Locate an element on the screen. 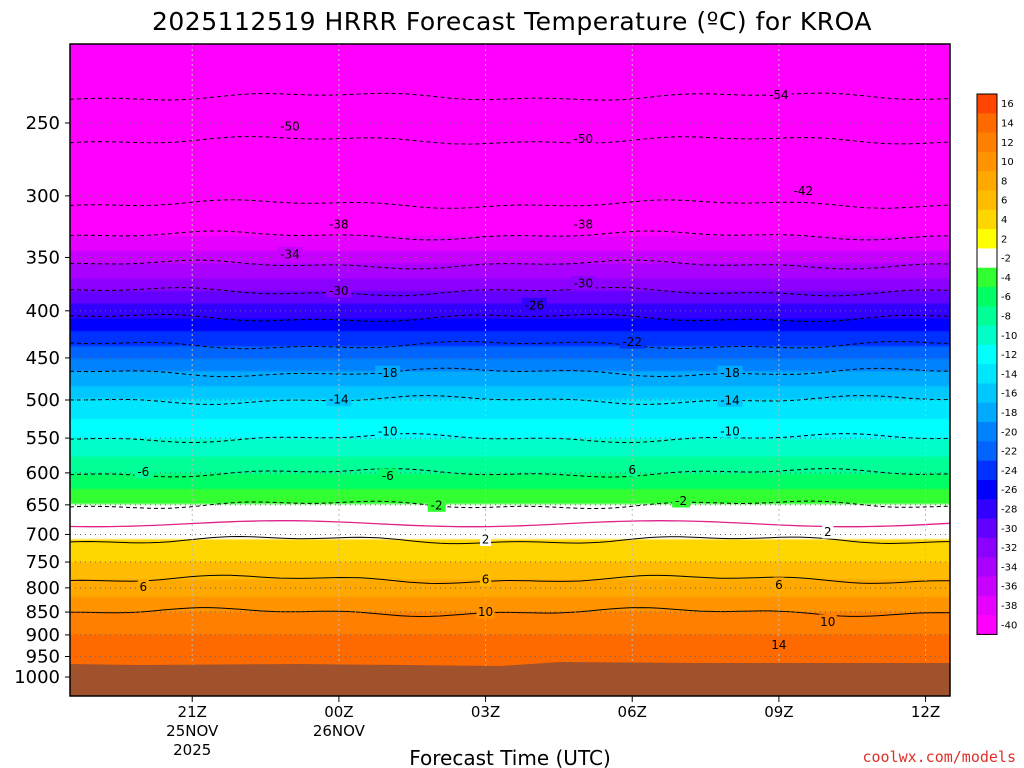 The image size is (1024, 768). x-tick-sublabel: 25NOV is located at coordinates (192, 731).